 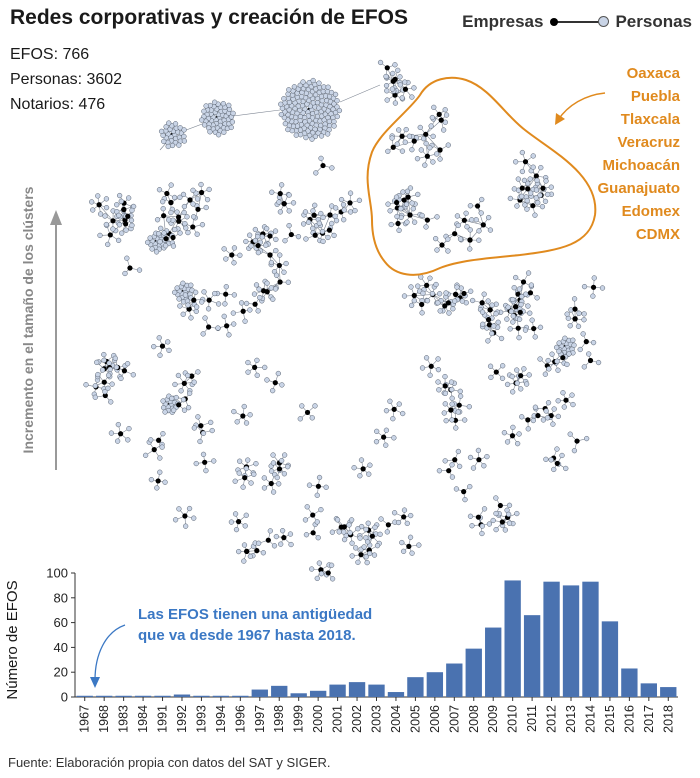 I want to click on bar-2002, so click(x=357, y=689).